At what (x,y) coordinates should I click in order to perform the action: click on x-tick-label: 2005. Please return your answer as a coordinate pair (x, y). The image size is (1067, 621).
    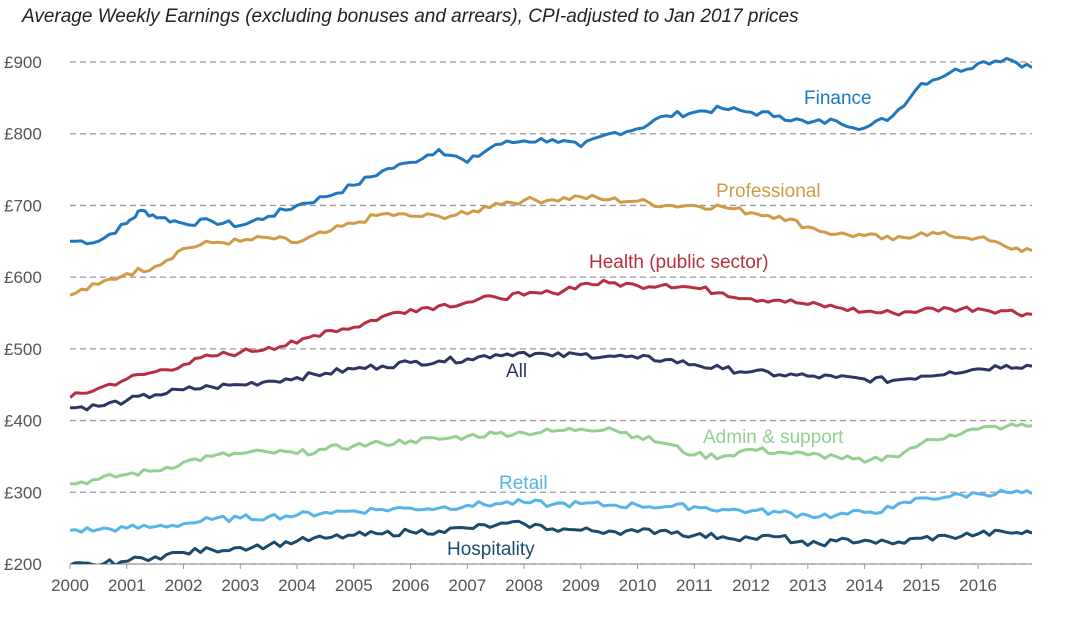
    Looking at the image, I should click on (354, 585).